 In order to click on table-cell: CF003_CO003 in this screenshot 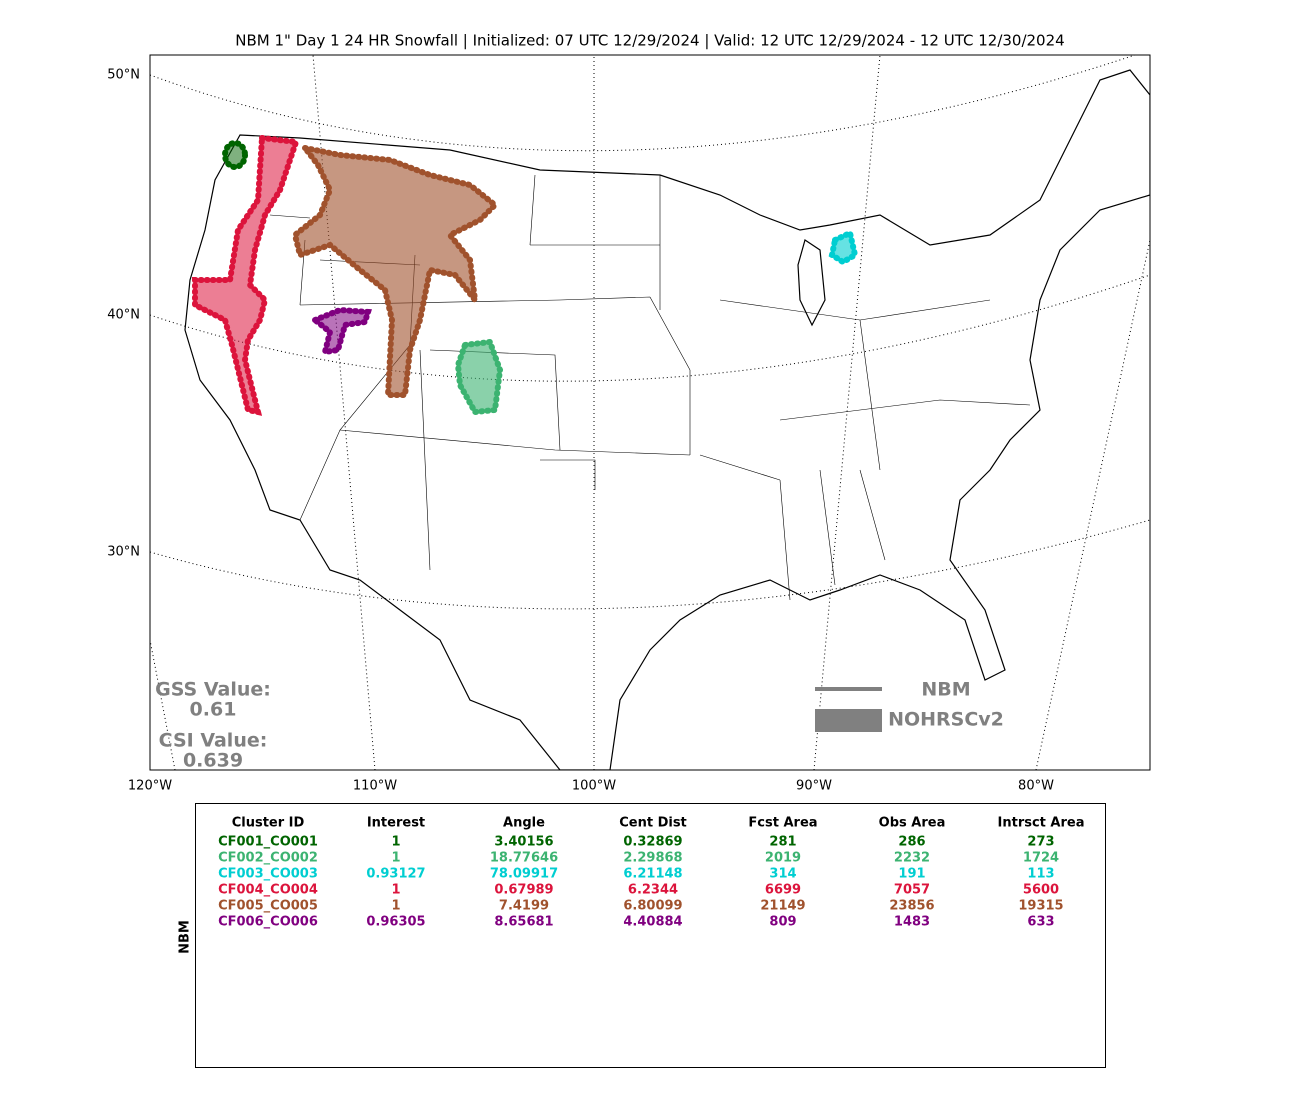, I will do `click(268, 874)`.